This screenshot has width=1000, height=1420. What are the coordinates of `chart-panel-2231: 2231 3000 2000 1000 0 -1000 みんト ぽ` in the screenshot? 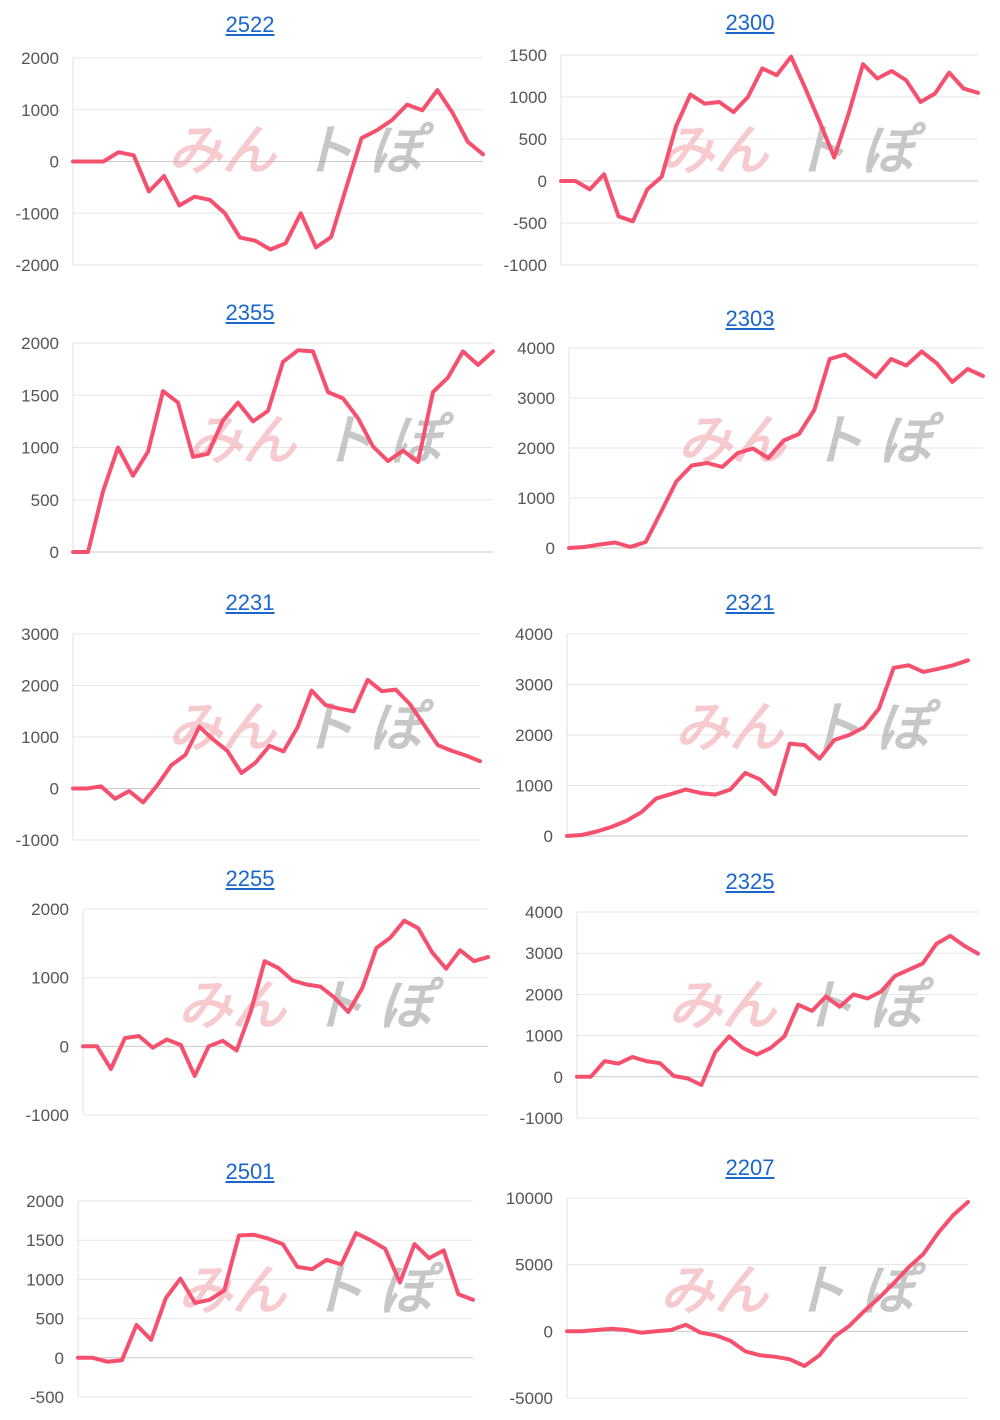 It's located at (249, 720).